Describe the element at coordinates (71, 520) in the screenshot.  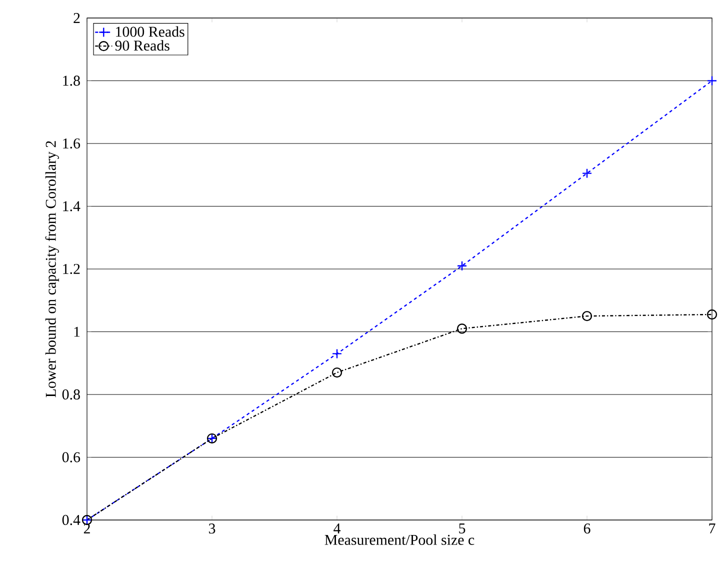
I see `y-tick-label: 0.4` at that location.